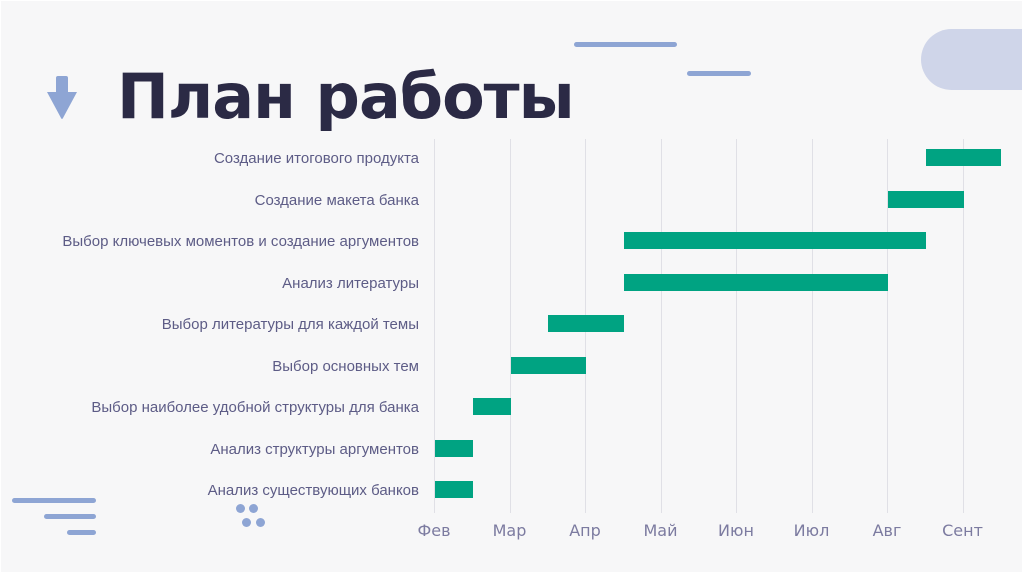  I want to click on x-axis-tick-label: Июл, so click(811, 530).